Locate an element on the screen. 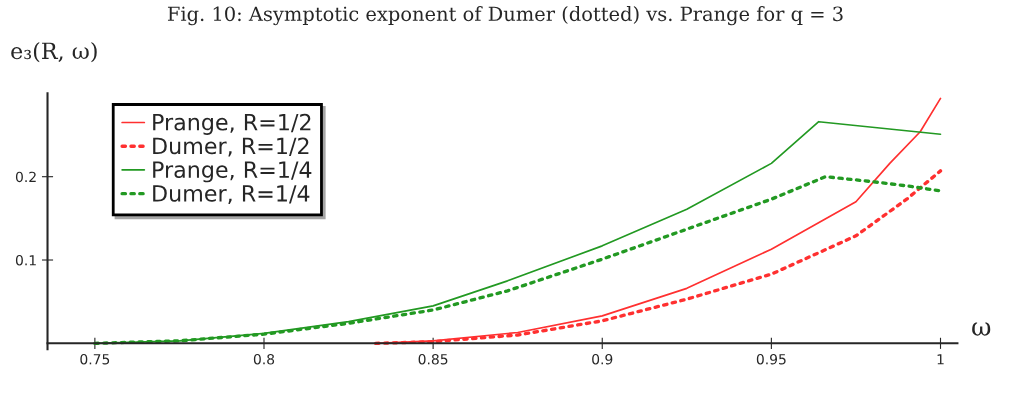  x-axis-title: ω is located at coordinates (981, 329).